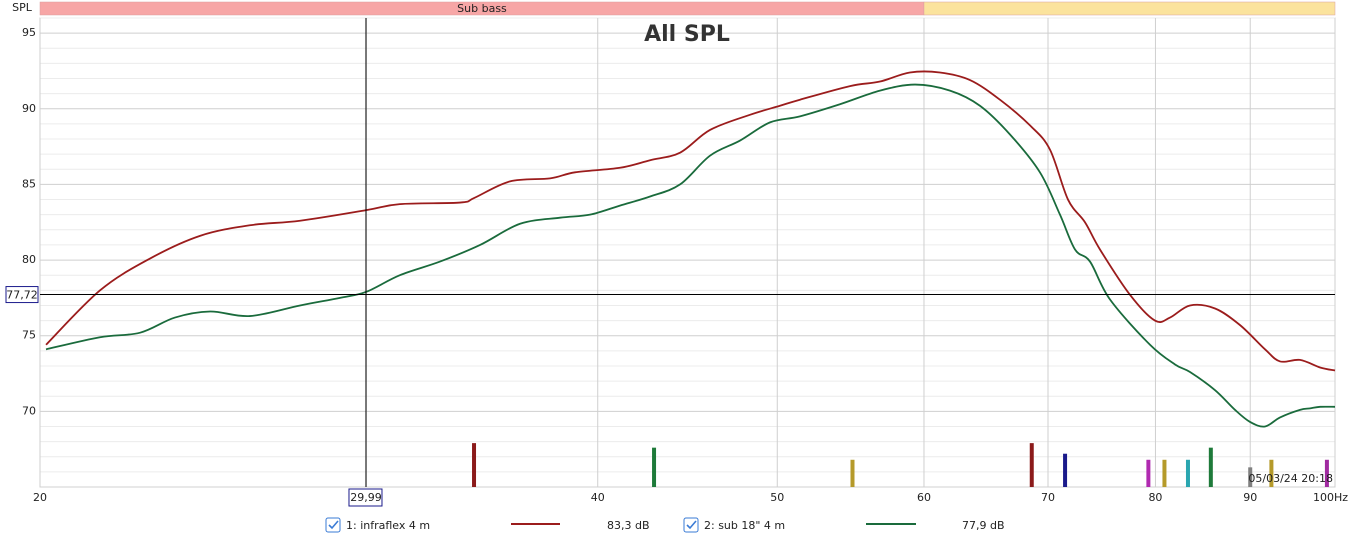 This screenshot has width=1355, height=537. What do you see at coordinates (40, 497) in the screenshot?
I see `x-tick-label: 20` at bounding box center [40, 497].